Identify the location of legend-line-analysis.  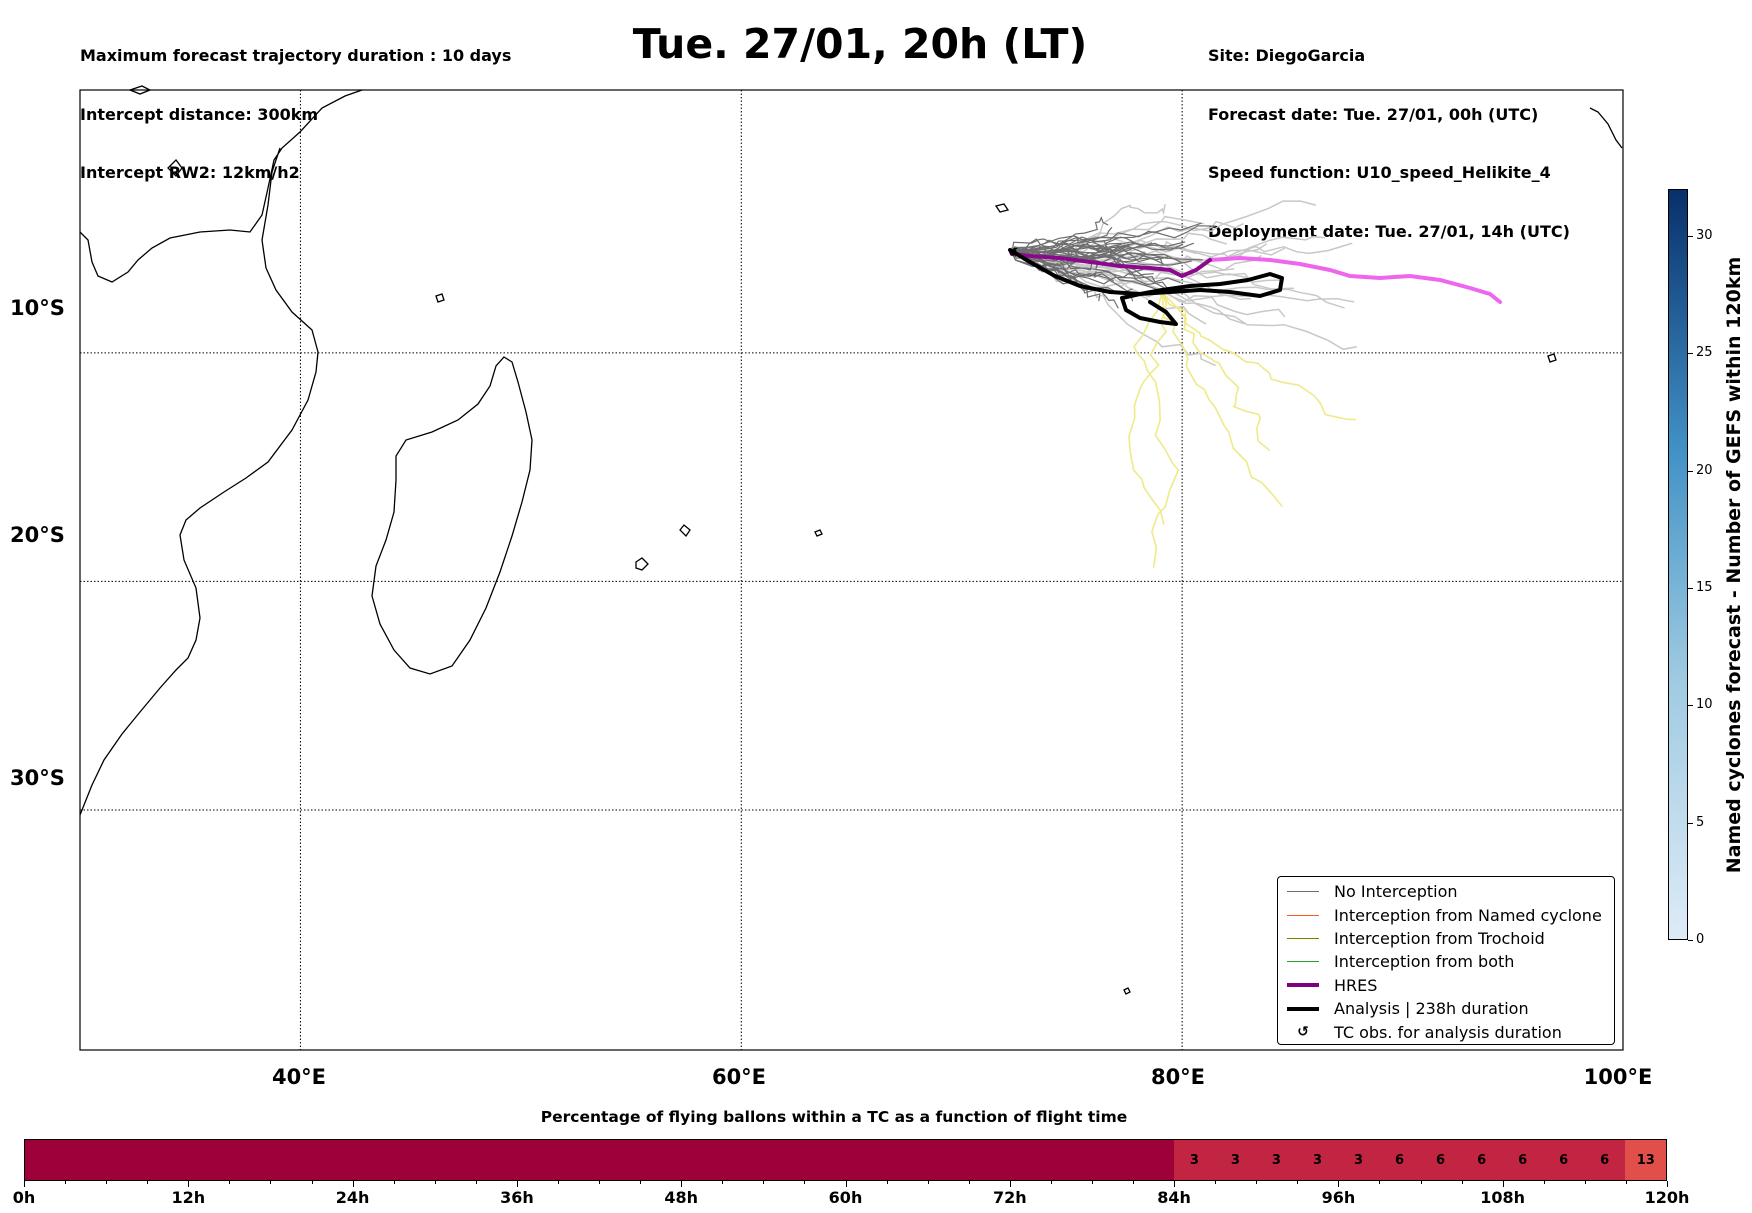
(1303, 1008).